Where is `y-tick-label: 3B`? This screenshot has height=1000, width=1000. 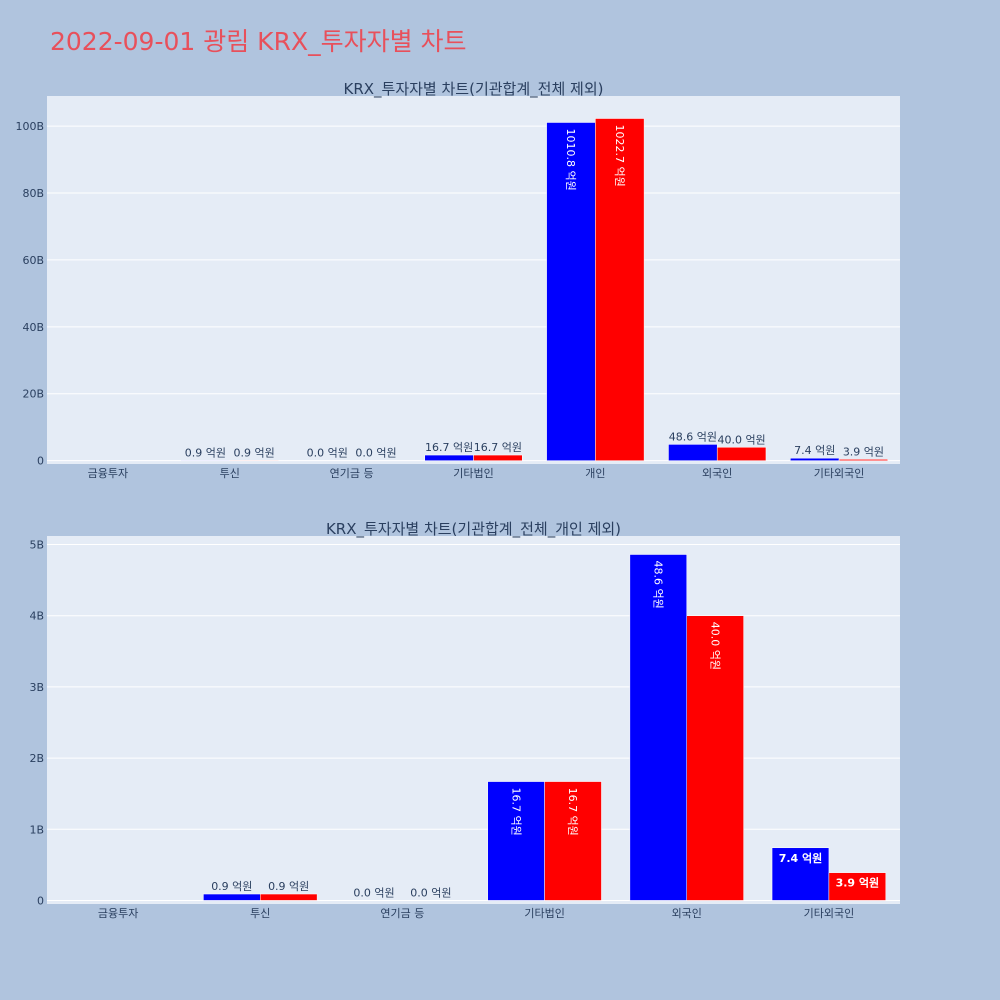
y-tick-label: 3B is located at coordinates (36, 687).